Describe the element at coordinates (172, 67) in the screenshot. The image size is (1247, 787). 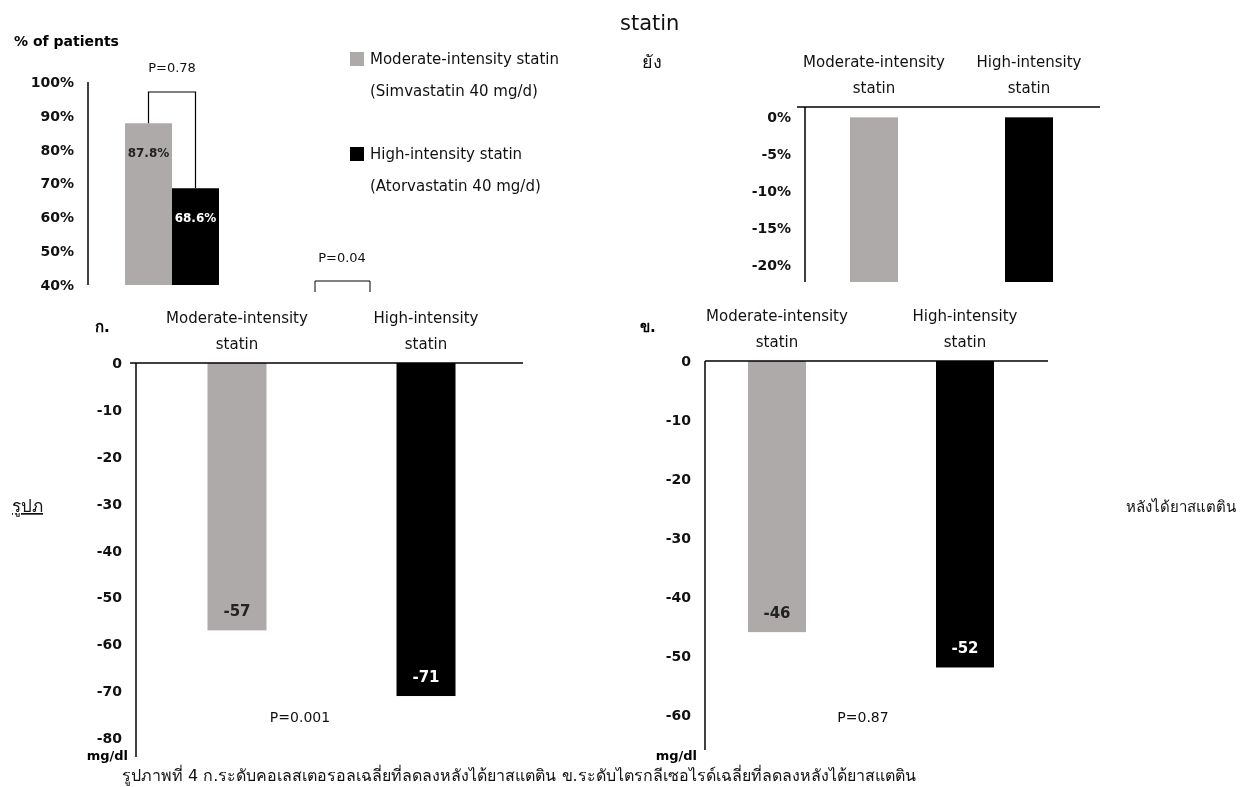
I see `text: P=0.78` at that location.